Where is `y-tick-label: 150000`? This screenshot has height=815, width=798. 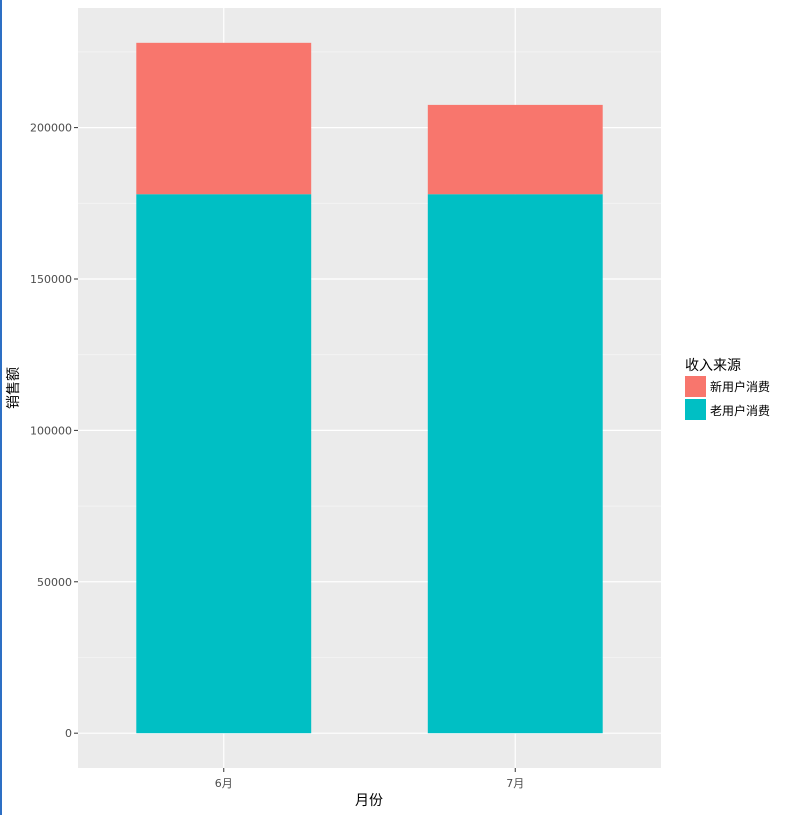 y-tick-label: 150000 is located at coordinates (51, 279).